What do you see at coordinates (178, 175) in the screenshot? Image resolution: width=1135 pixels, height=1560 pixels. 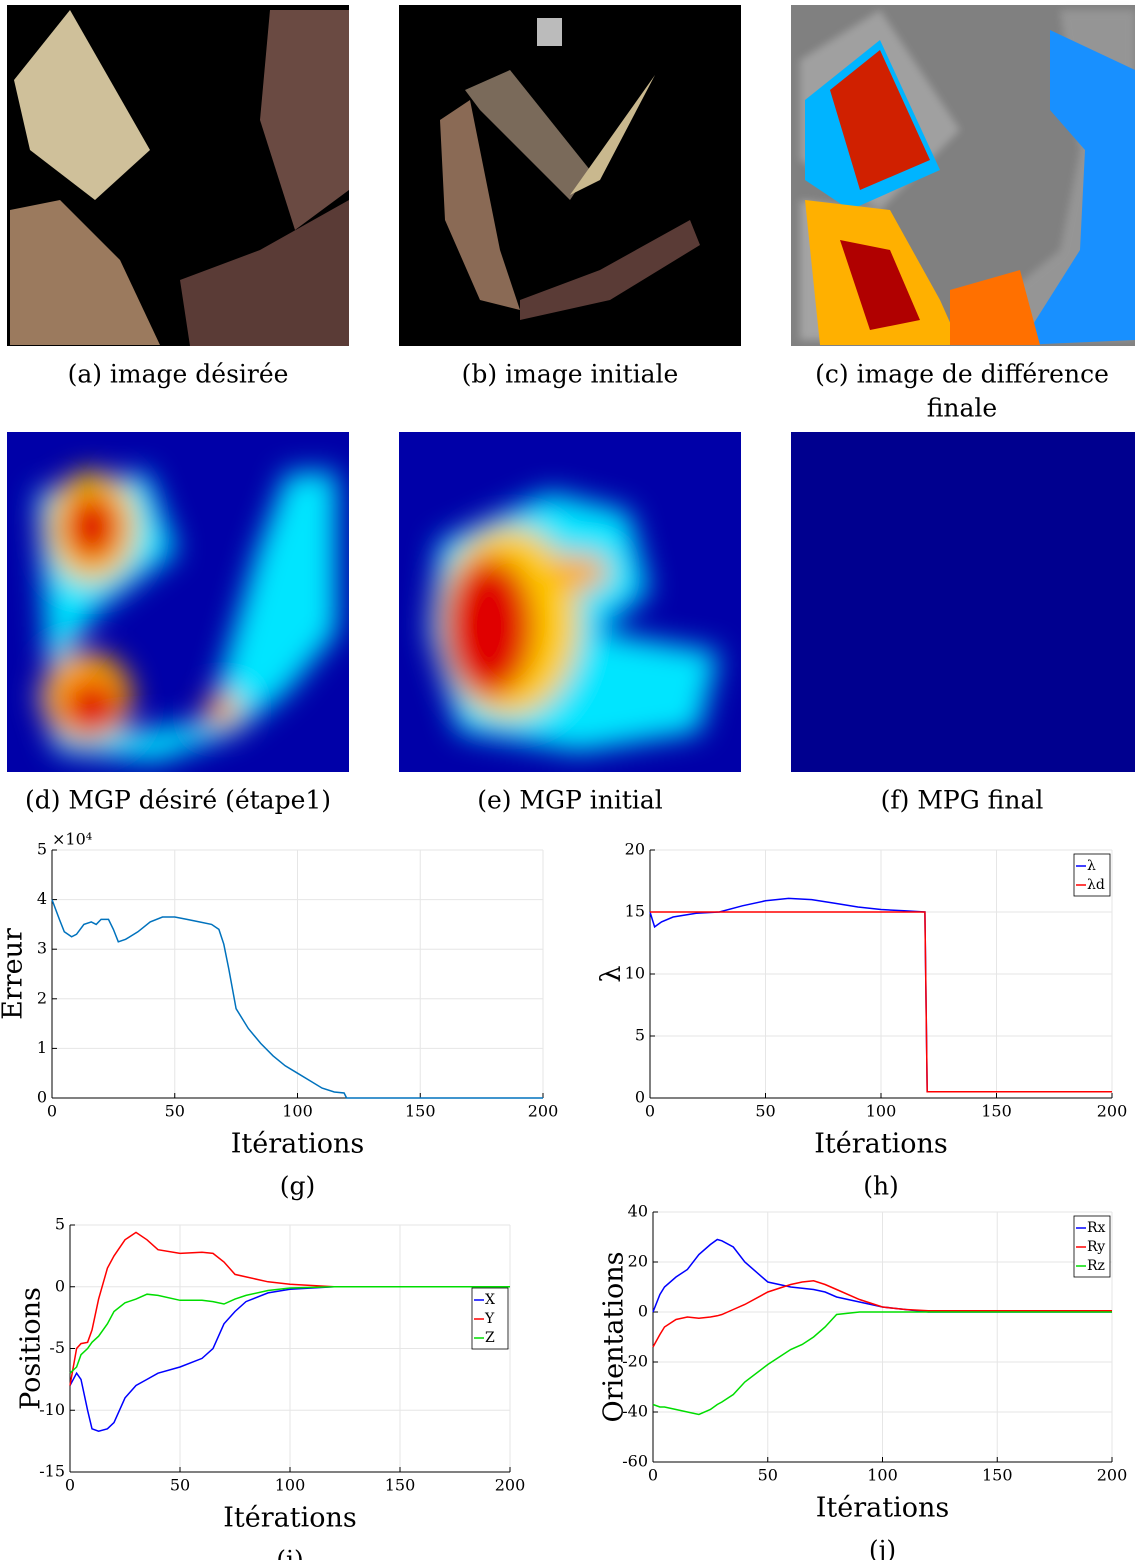 I see `image-a` at bounding box center [178, 175].